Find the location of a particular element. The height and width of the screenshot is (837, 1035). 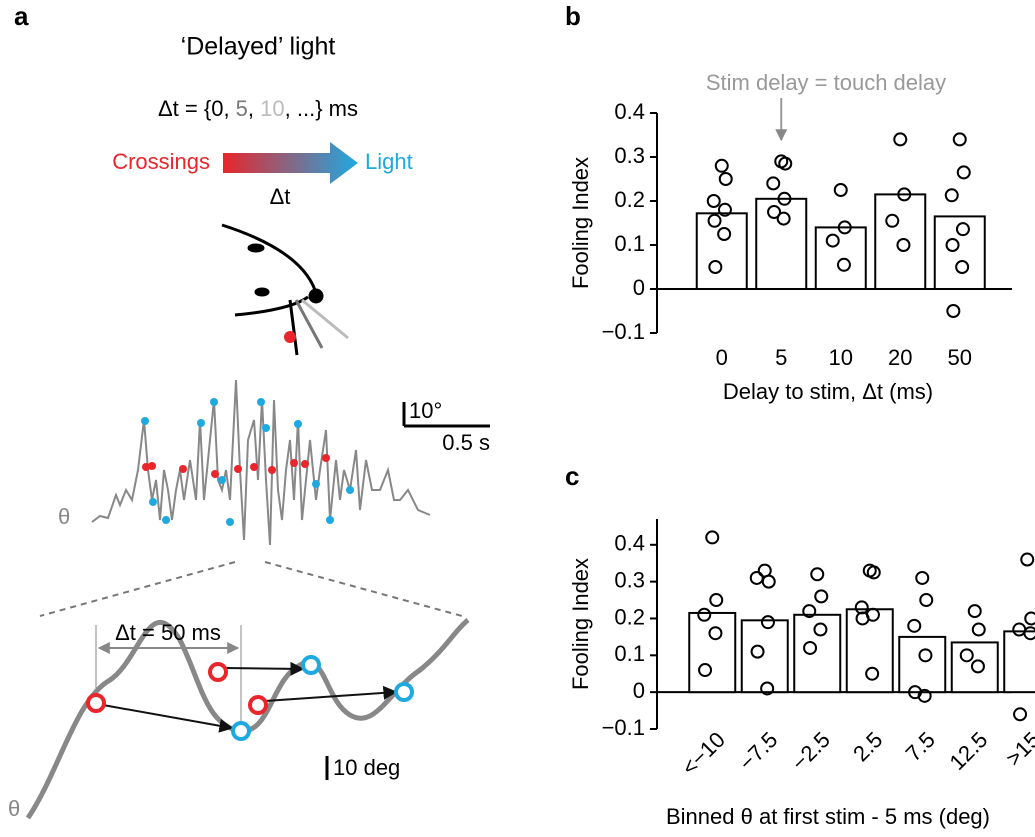

delay-part: 10 is located at coordinates (272, 108).